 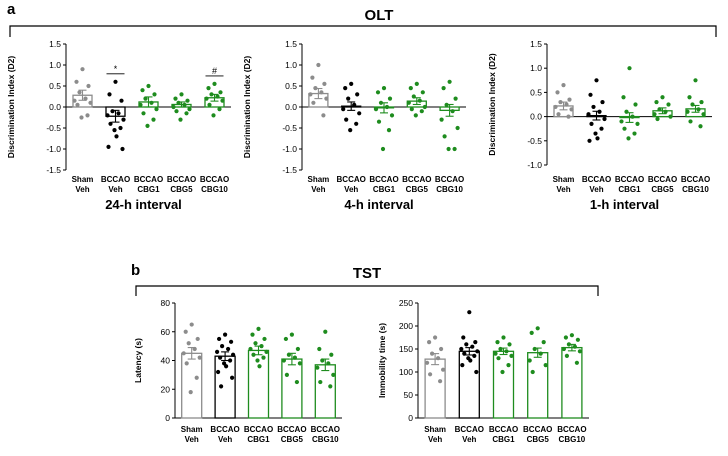 I want to click on y-tick-label: 20, so click(x=166, y=389).